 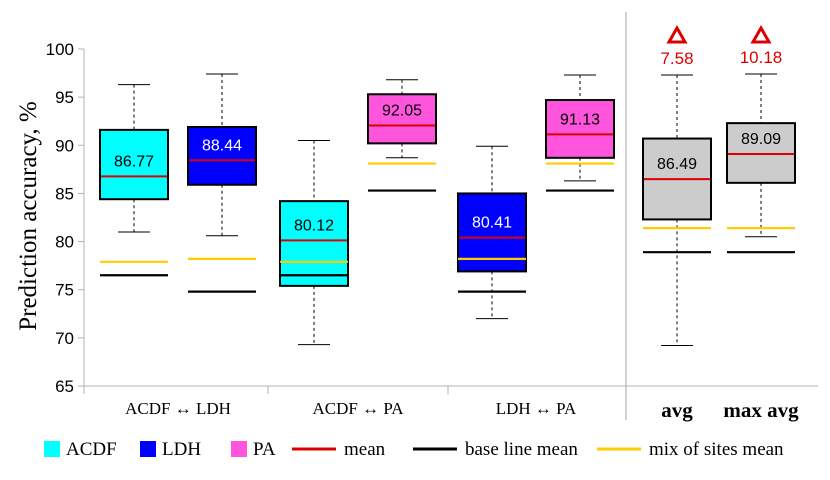 What do you see at coordinates (358, 408) in the screenshot?
I see `x-label-1: ACDF ↔ PA` at bounding box center [358, 408].